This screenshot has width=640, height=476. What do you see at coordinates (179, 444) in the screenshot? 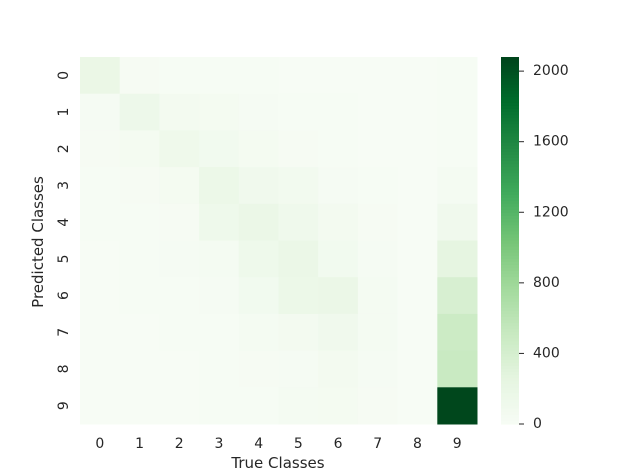
I see `x-tick-label: 2` at bounding box center [179, 444].